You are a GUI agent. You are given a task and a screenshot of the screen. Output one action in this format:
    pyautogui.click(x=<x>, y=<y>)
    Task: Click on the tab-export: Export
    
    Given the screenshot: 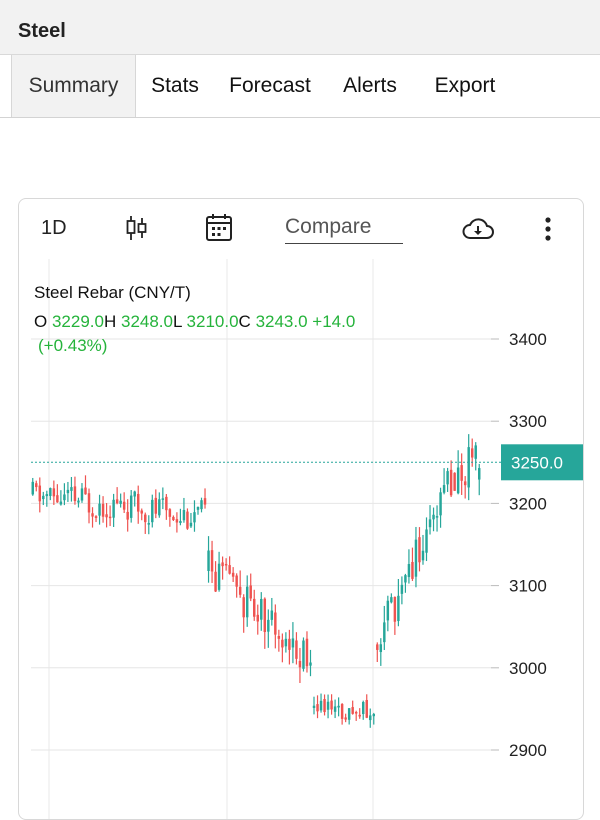 What is the action you would take?
    pyautogui.click(x=465, y=85)
    